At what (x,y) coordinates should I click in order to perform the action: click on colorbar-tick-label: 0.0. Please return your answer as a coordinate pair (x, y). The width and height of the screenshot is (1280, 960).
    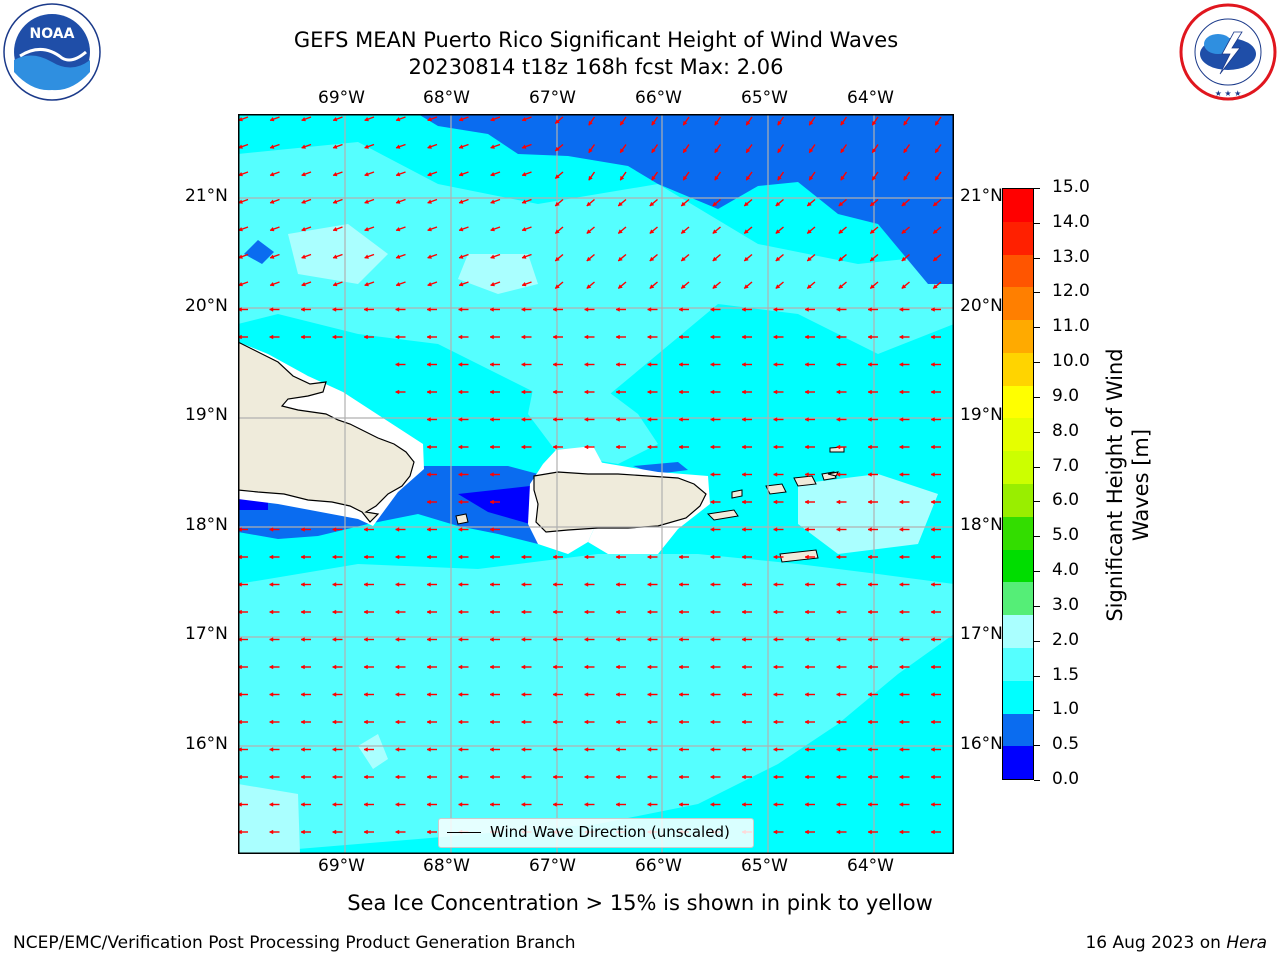
    Looking at the image, I should click on (1066, 779).